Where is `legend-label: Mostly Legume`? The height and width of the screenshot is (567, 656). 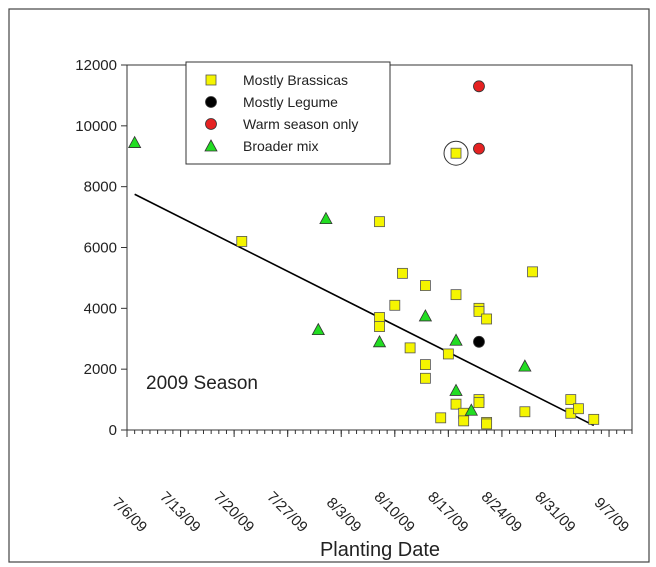
legend-label: Mostly Legume is located at coordinates (290, 102).